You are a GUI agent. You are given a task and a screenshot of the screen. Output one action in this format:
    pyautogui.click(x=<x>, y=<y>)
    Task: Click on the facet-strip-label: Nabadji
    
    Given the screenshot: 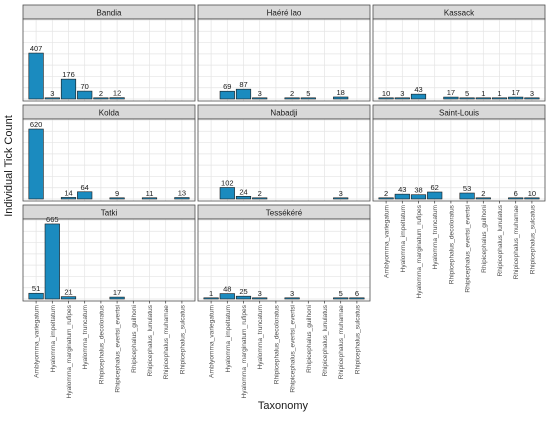 What is the action you would take?
    pyautogui.click(x=283, y=113)
    